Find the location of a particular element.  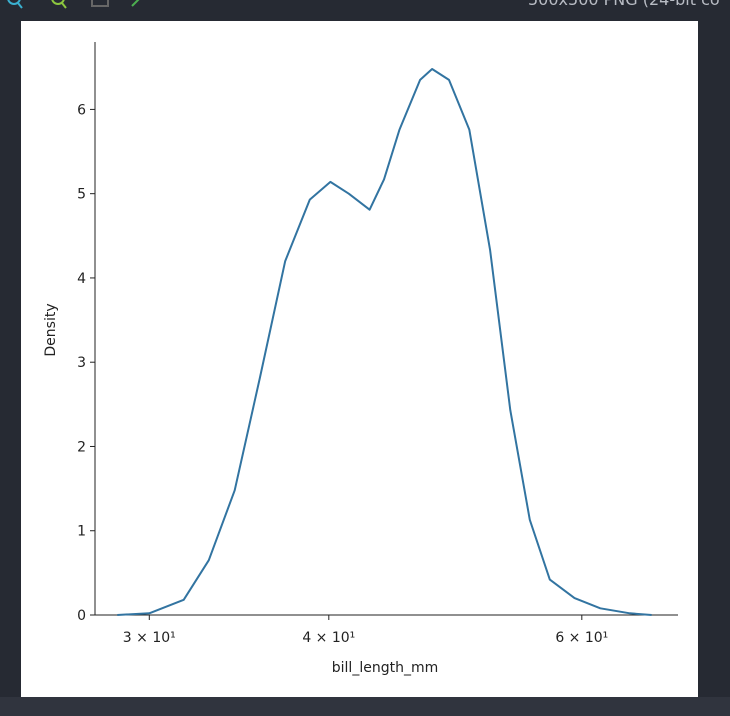

x-tick-label: 3 × 10¹ is located at coordinates (149, 638).